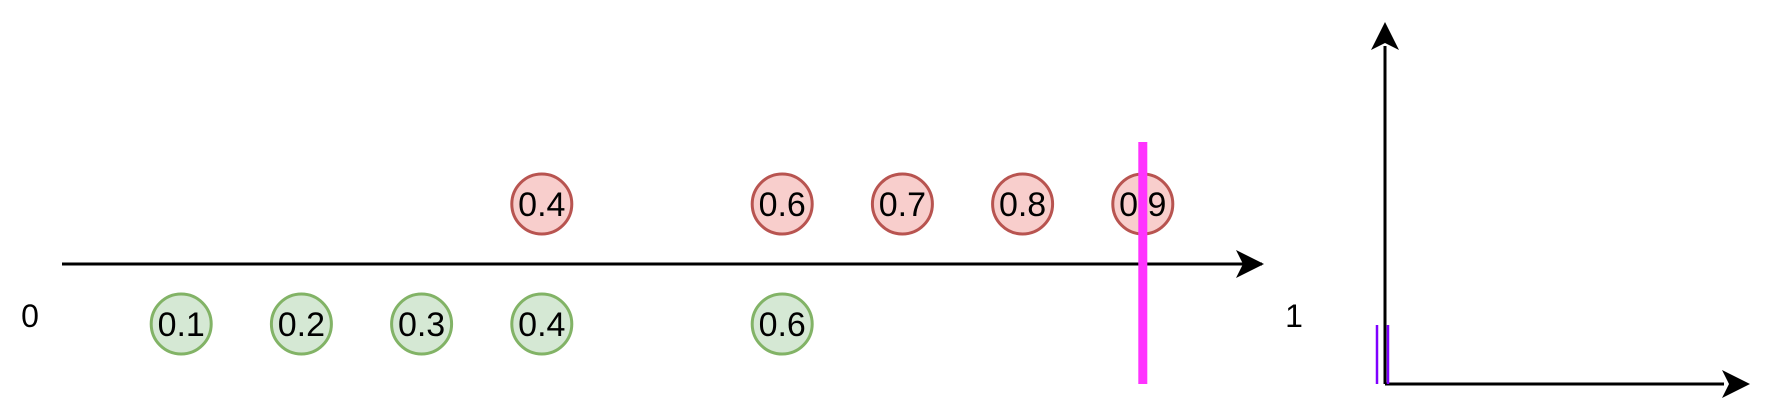 The height and width of the screenshot is (408, 1767). I want to click on negative-circle-label: 0.1, so click(181, 325).